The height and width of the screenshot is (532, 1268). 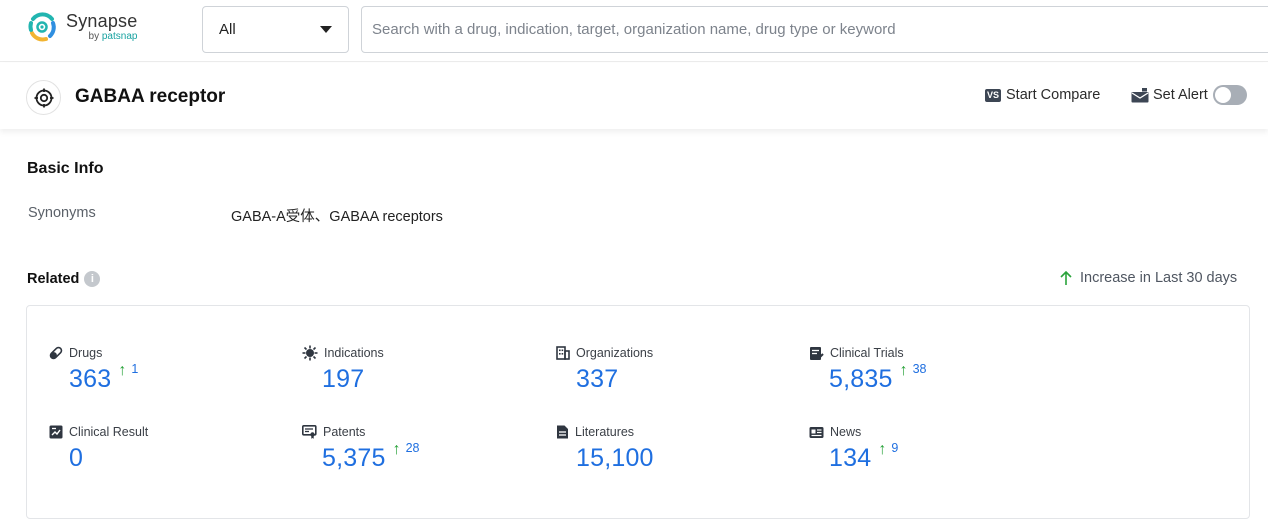 I want to click on stat-literatures: Literatures 15,100, so click(x=676, y=448).